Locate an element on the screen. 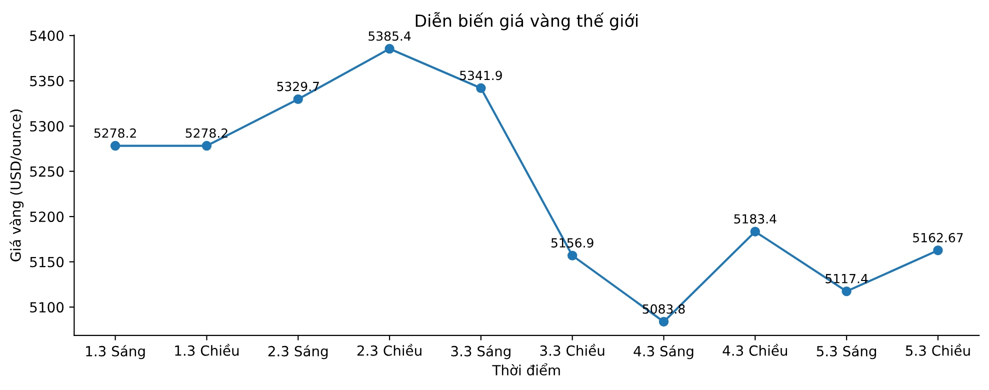 Image resolution: width=989 pixels, height=390 pixels. x-axis-title: Thời điểm is located at coordinates (526, 369).